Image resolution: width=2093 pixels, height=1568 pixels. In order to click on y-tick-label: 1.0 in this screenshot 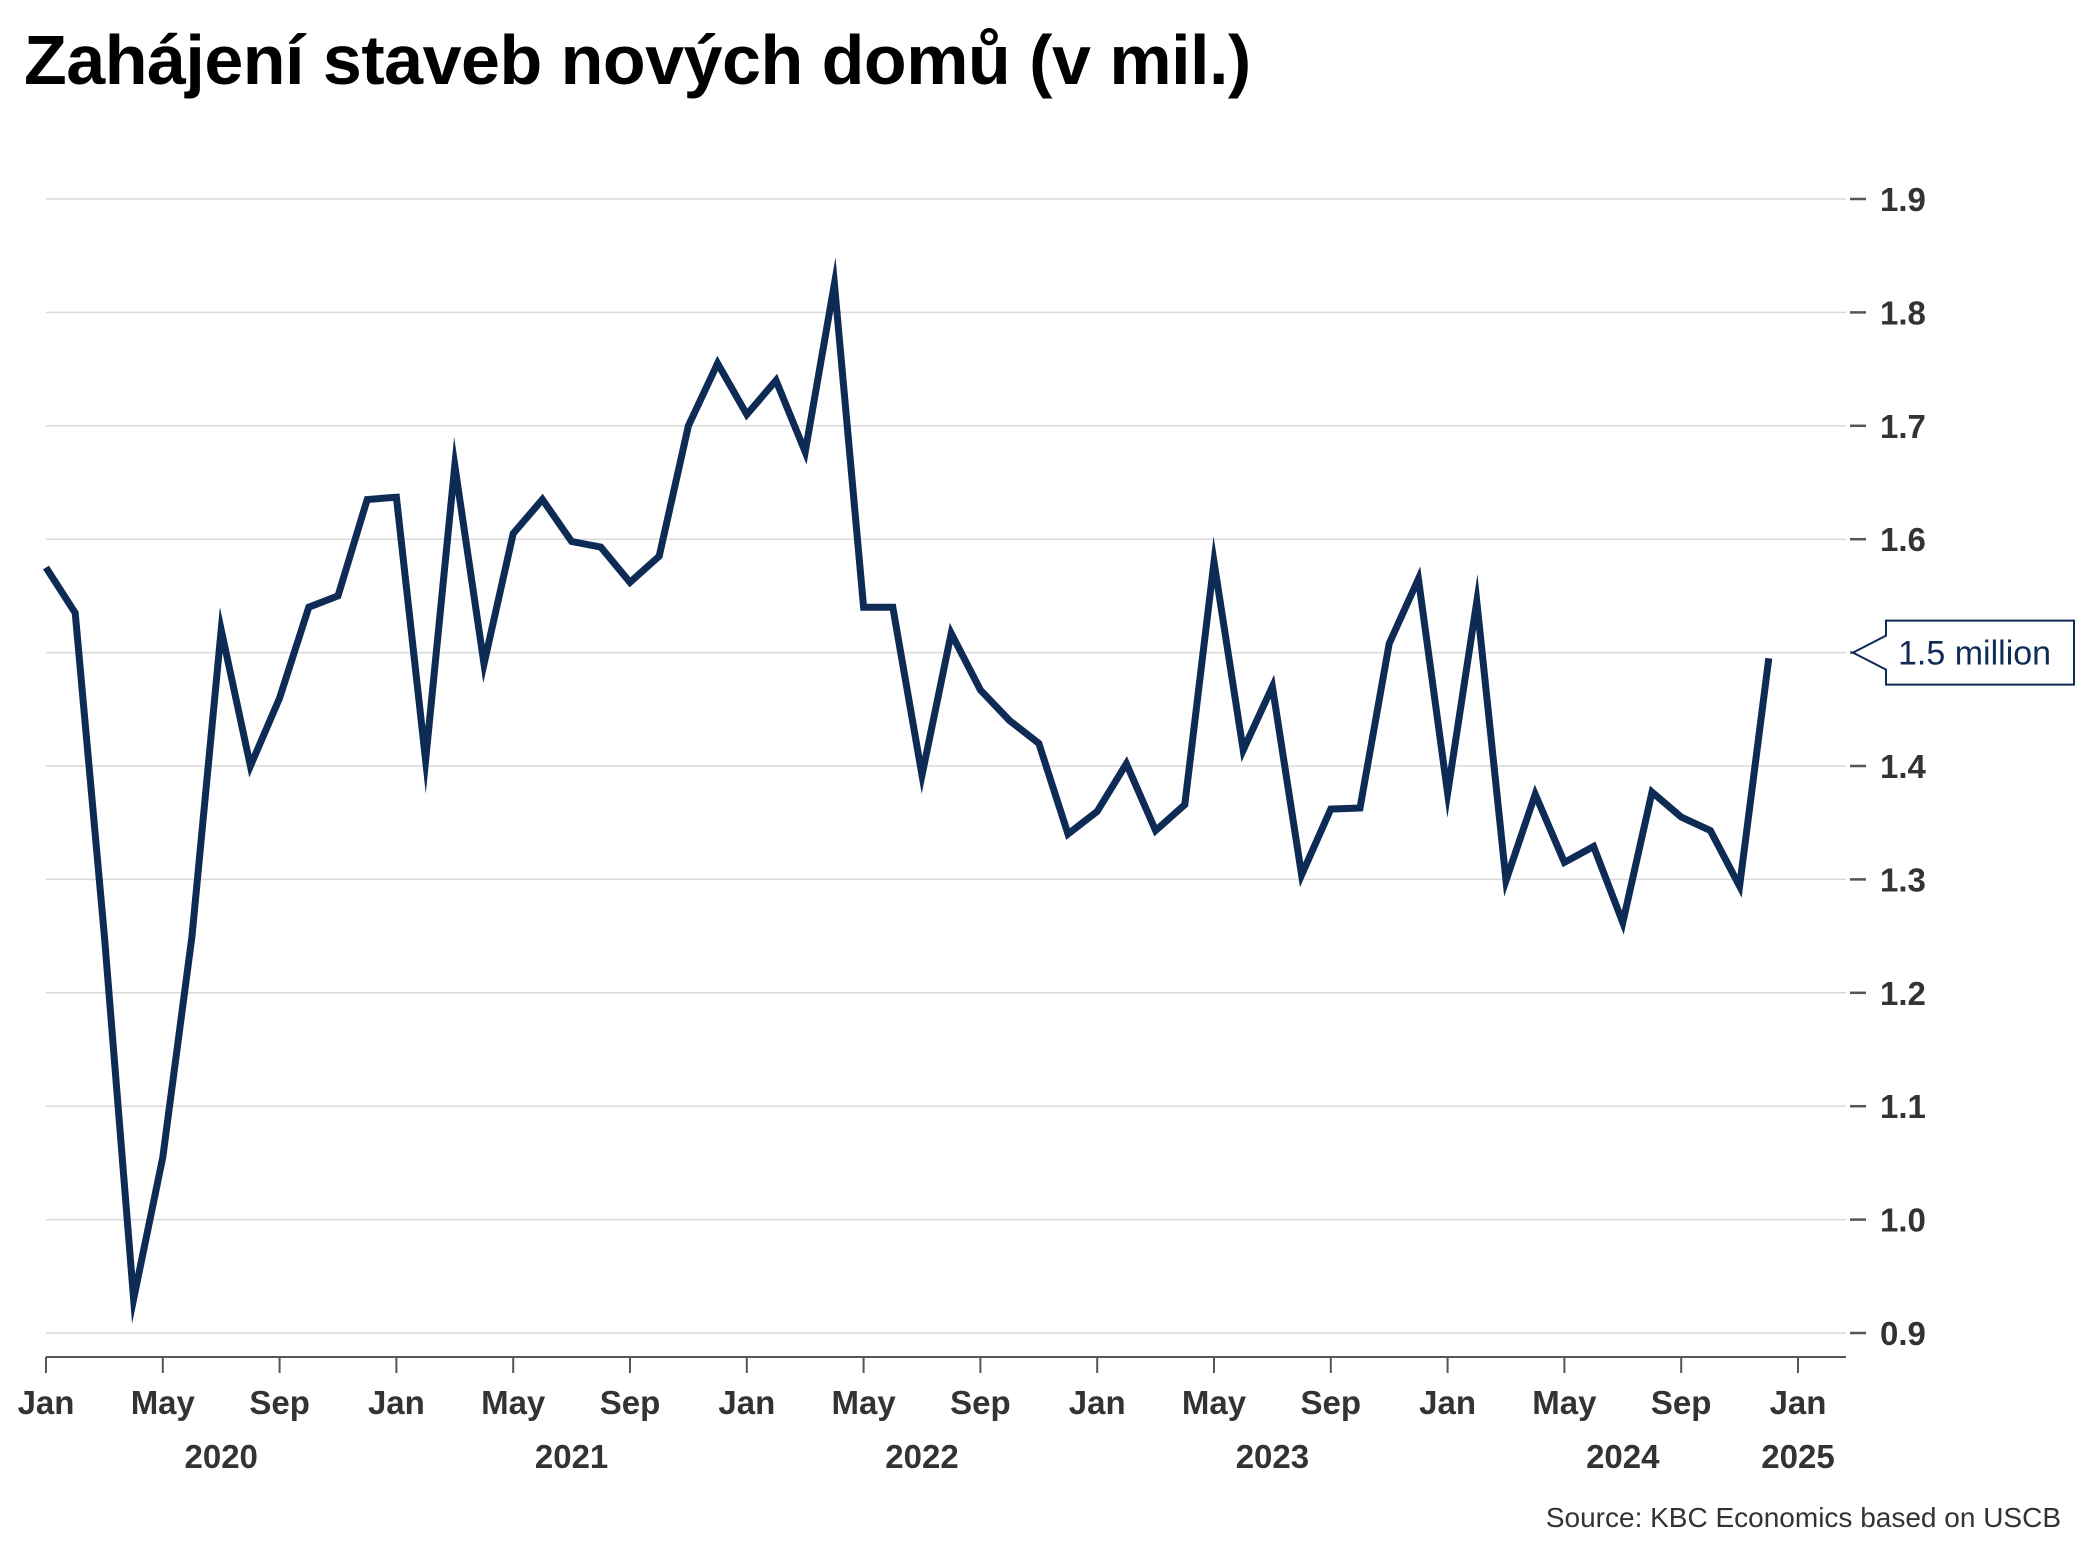, I will do `click(1903, 1220)`.